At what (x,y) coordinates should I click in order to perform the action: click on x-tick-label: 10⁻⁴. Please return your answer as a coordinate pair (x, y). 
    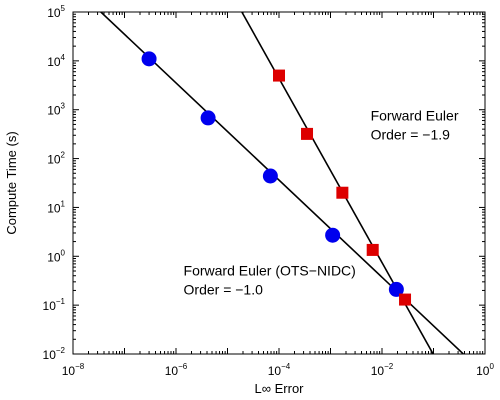
    Looking at the image, I should click on (279, 370).